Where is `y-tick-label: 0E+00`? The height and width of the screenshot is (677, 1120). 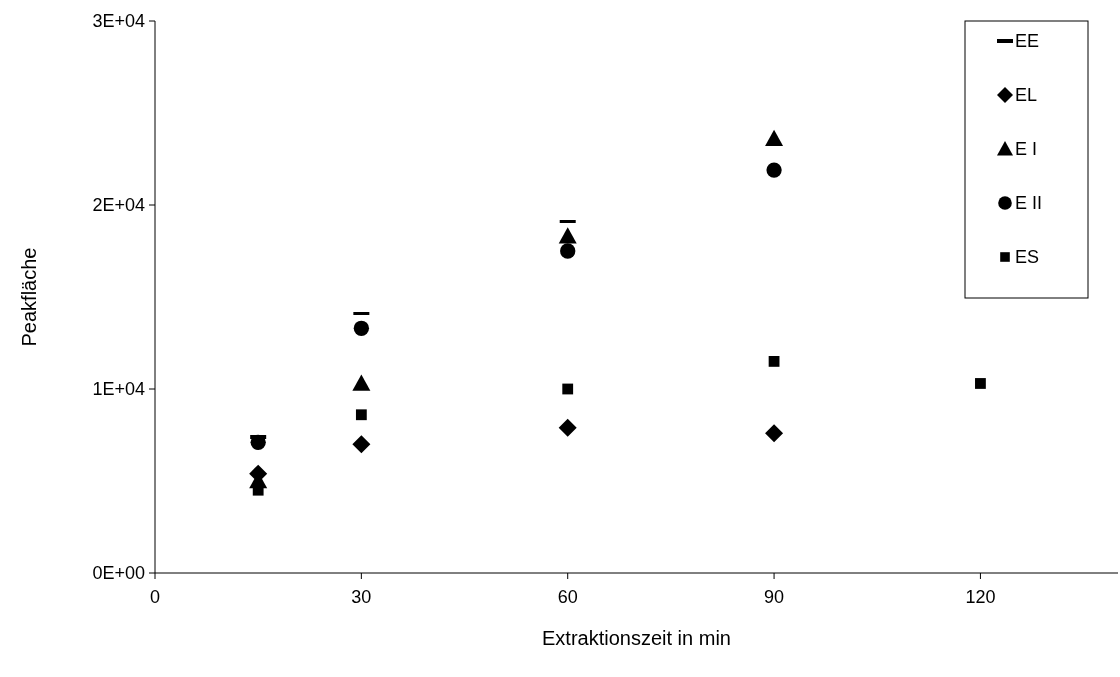
y-tick-label: 0E+00 is located at coordinates (118, 573).